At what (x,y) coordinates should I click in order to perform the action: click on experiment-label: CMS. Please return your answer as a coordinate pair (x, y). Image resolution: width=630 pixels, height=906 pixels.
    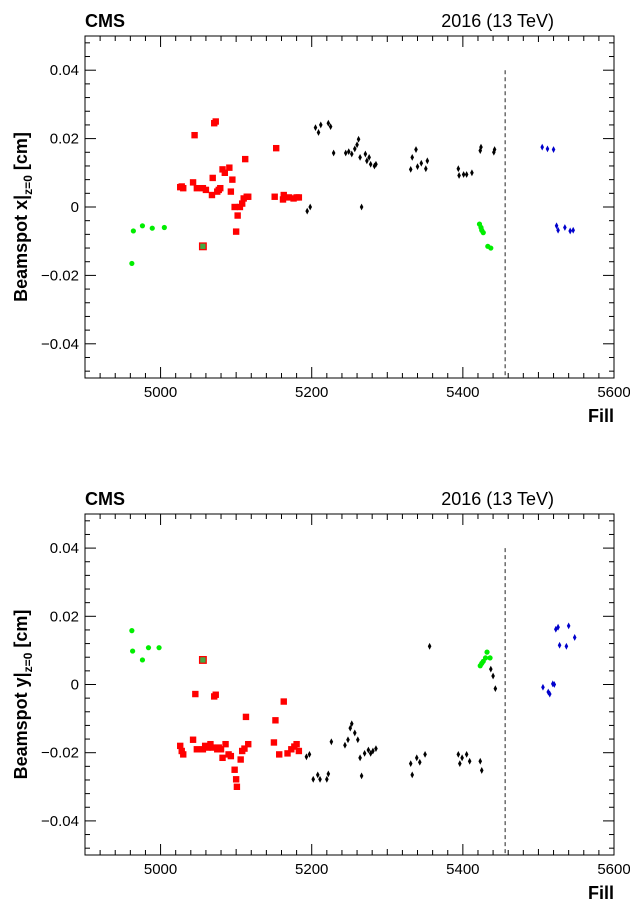
    Looking at the image, I should click on (105, 499).